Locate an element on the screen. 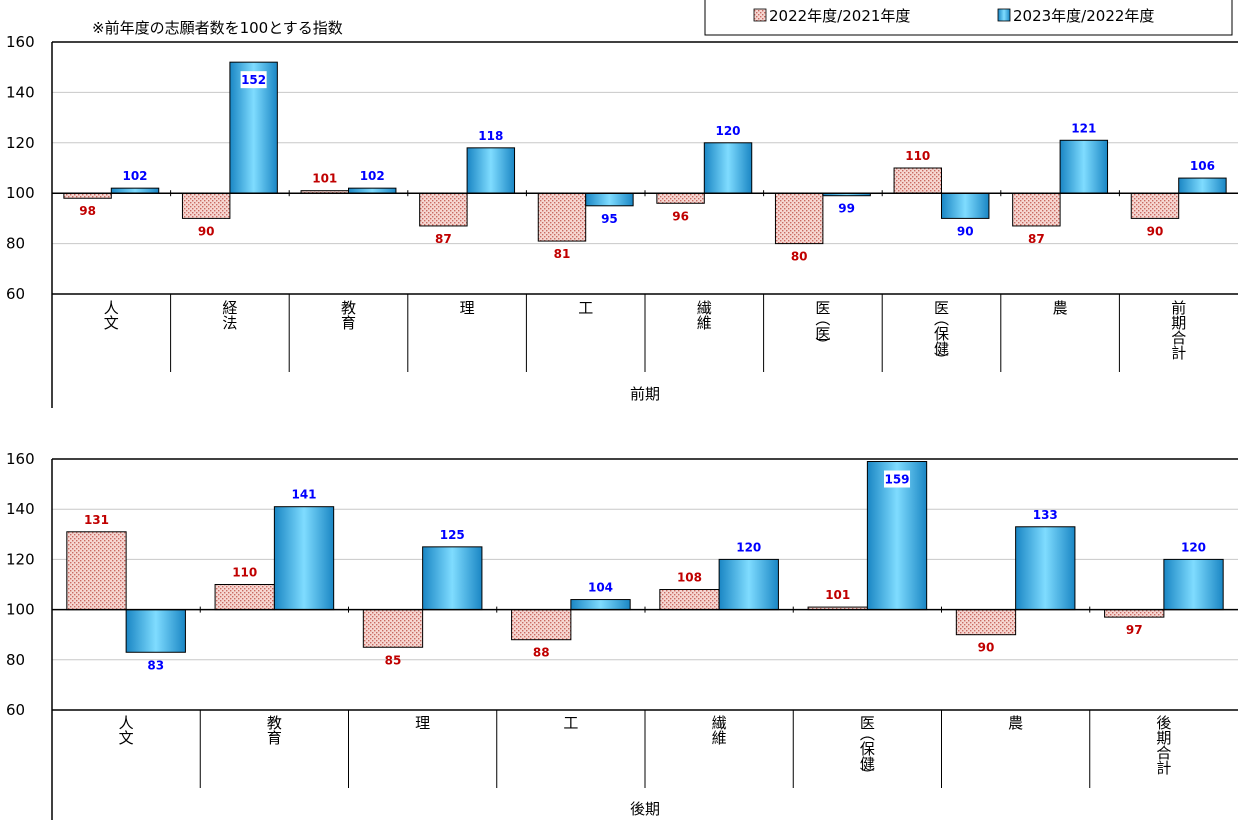  legend-label-series-1: 2022年度/2021年度 is located at coordinates (839, 16).